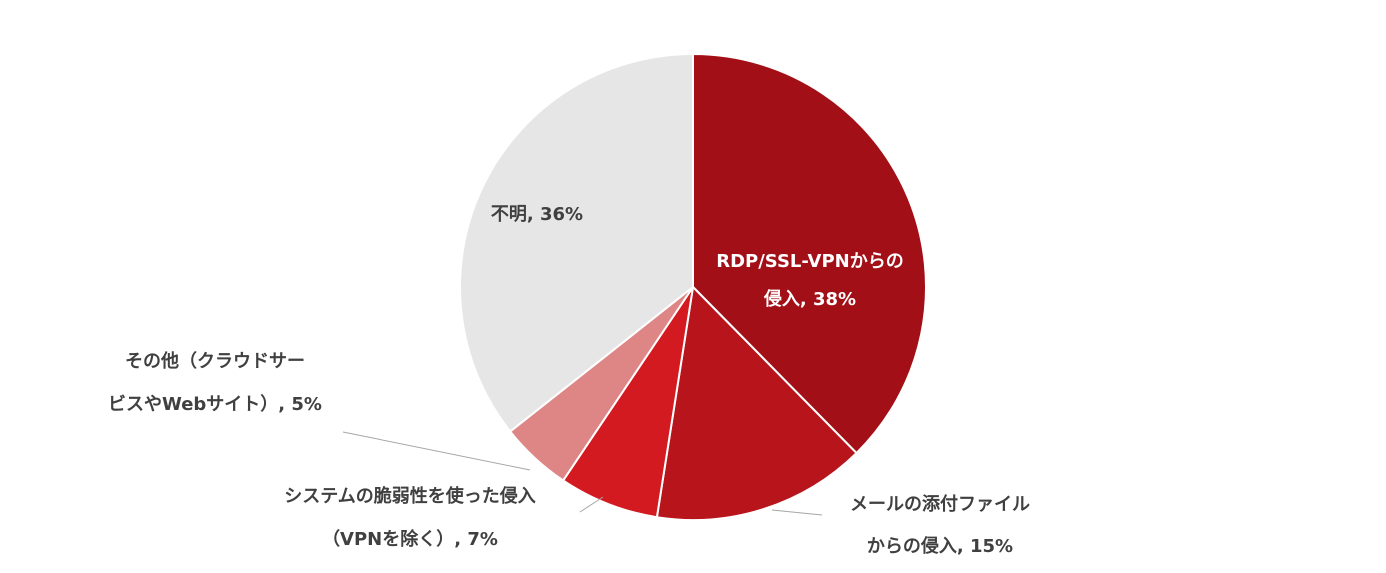 This screenshot has width=1386, height=573. Describe the element at coordinates (940, 546) in the screenshot. I see `data-label: からの侵入, 15%` at that location.